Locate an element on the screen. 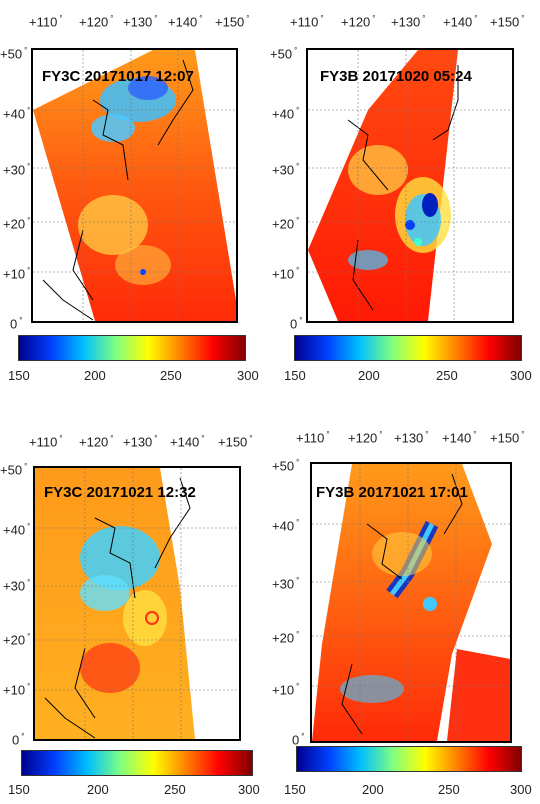 Image resolution: width=540 pixels, height=804 pixels. panel-title: FY3B 20171020 05:24 is located at coordinates (396, 76).